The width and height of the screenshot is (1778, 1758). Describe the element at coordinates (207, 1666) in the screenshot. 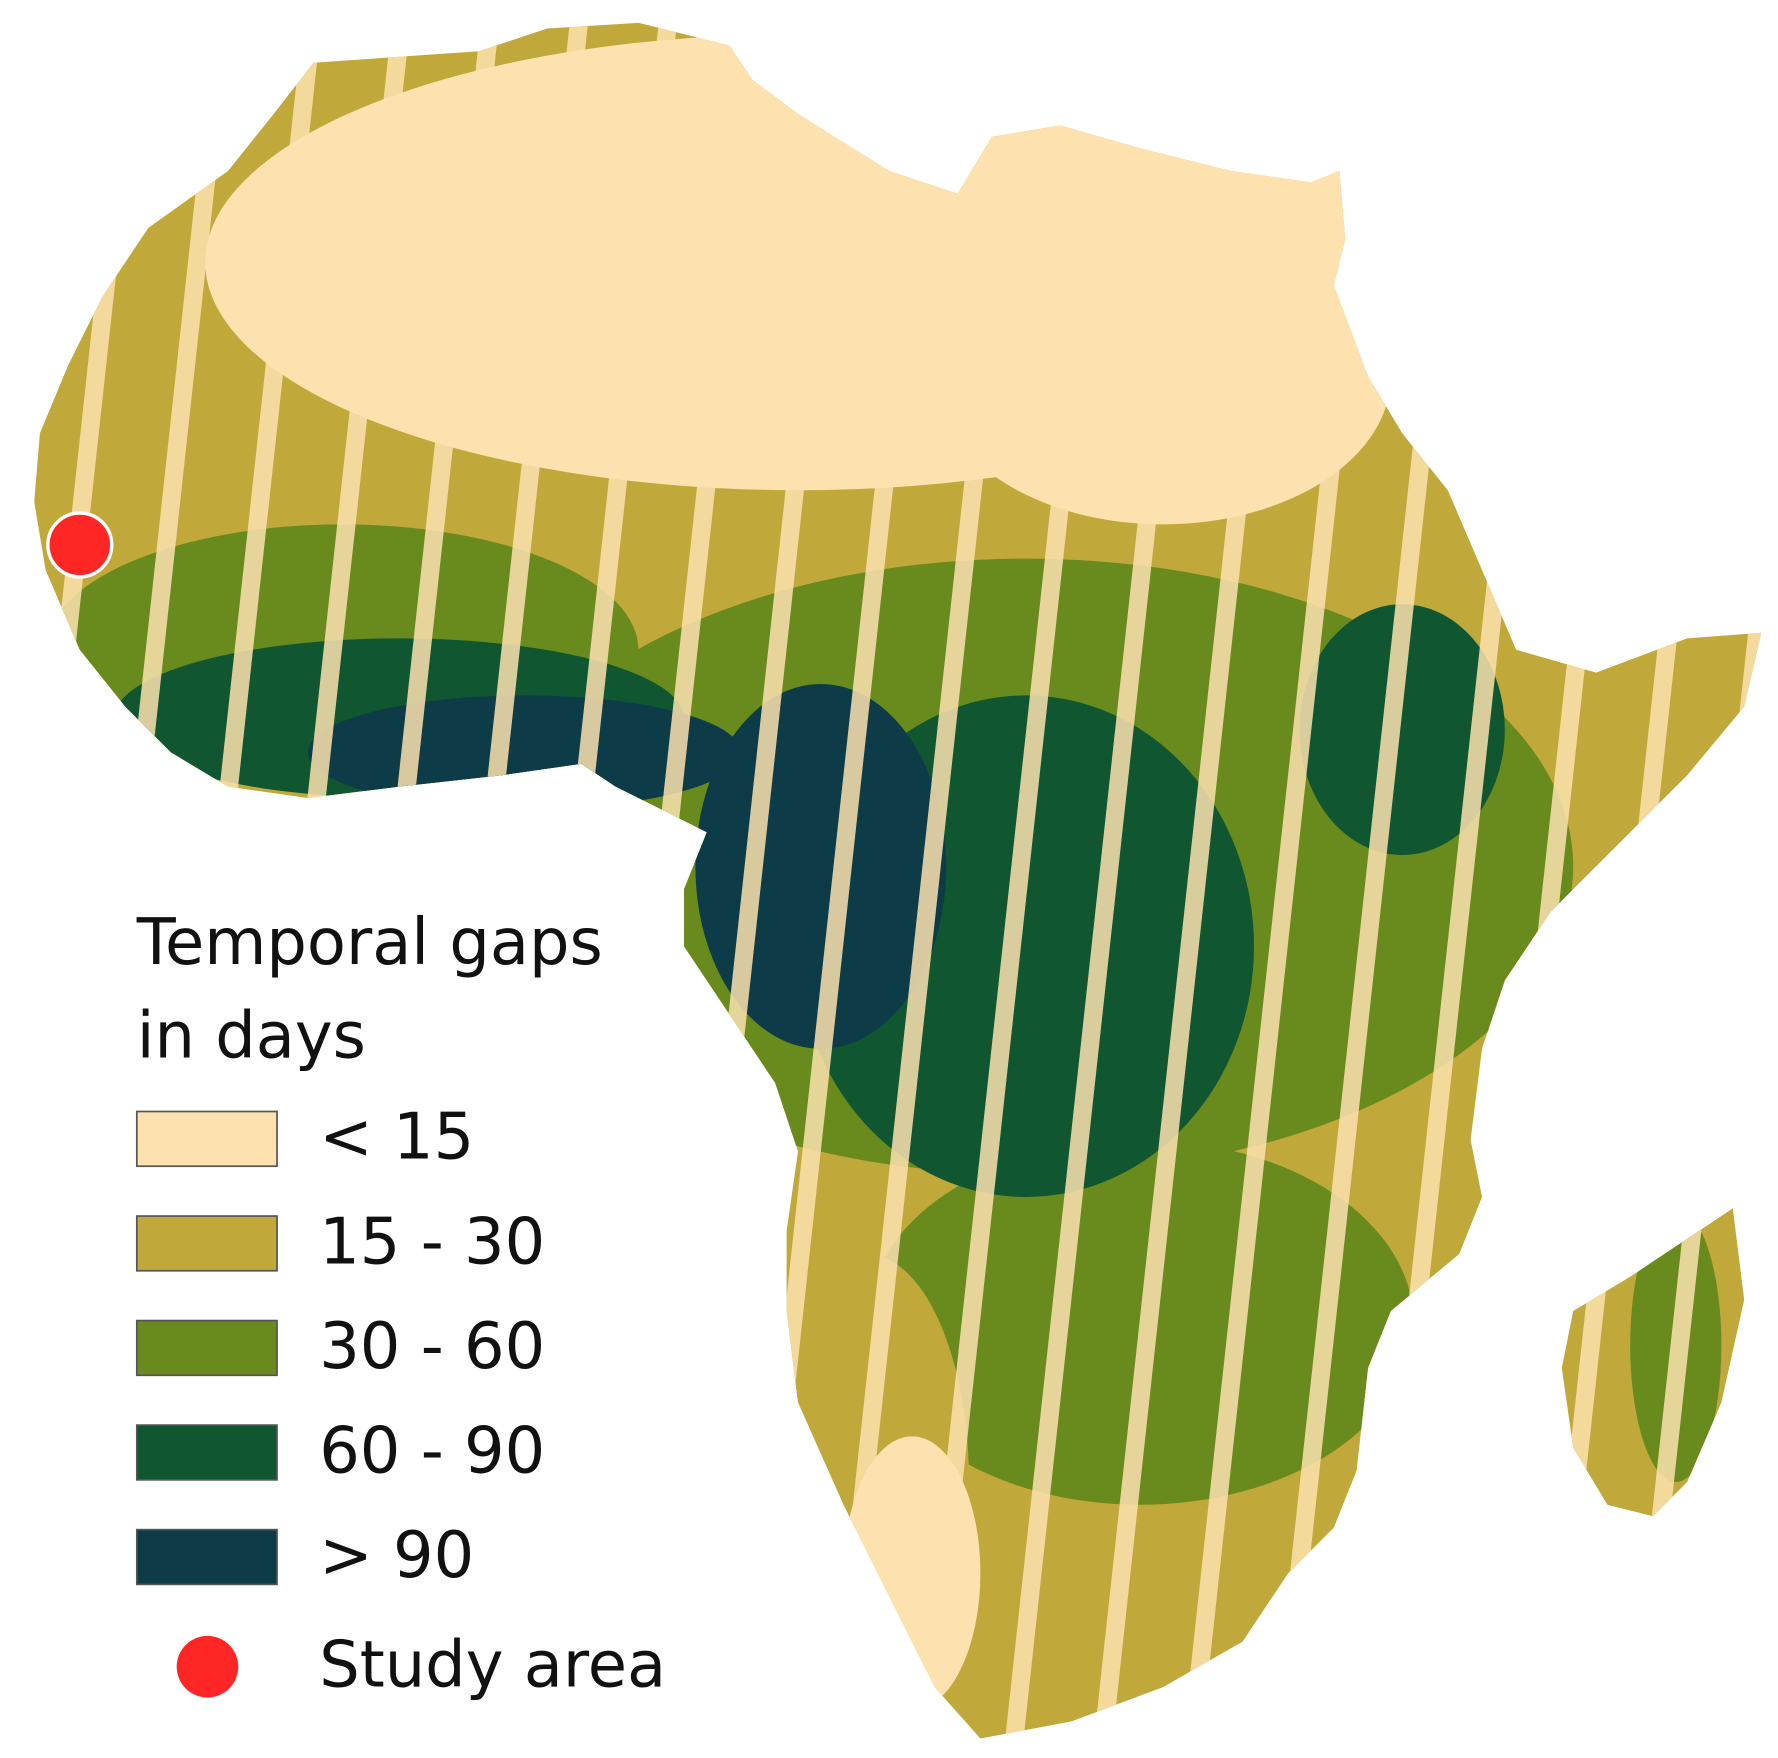

I see `legend-study-marker` at that location.